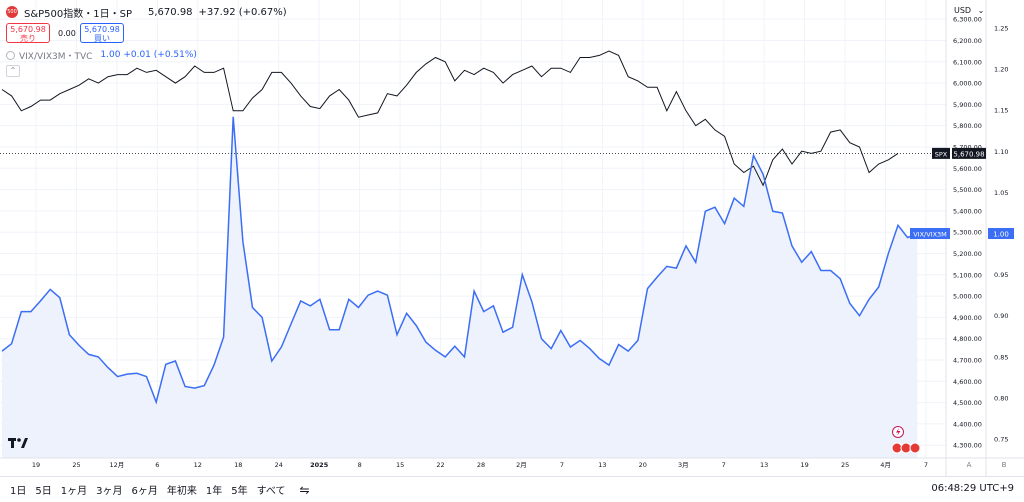 This screenshot has width=1024, height=502. I want to click on left-tick-label: 5,900.00, so click(967, 105).